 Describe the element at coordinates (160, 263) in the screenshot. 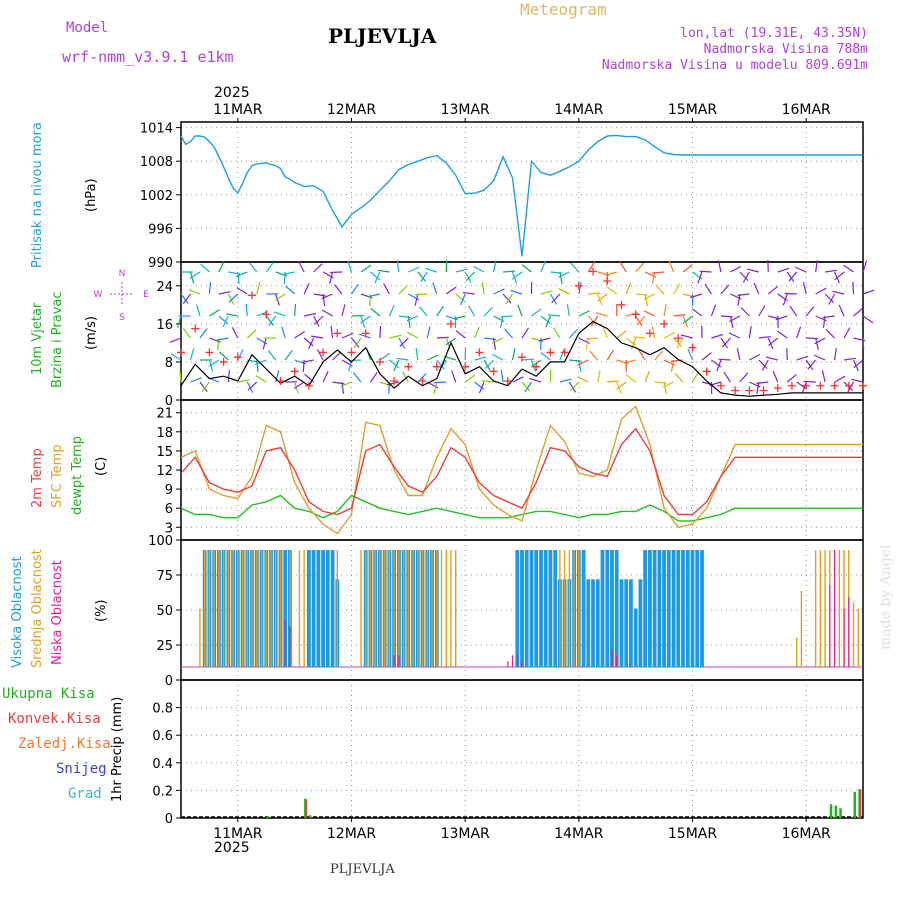

I see `y-tick-label: 990` at that location.